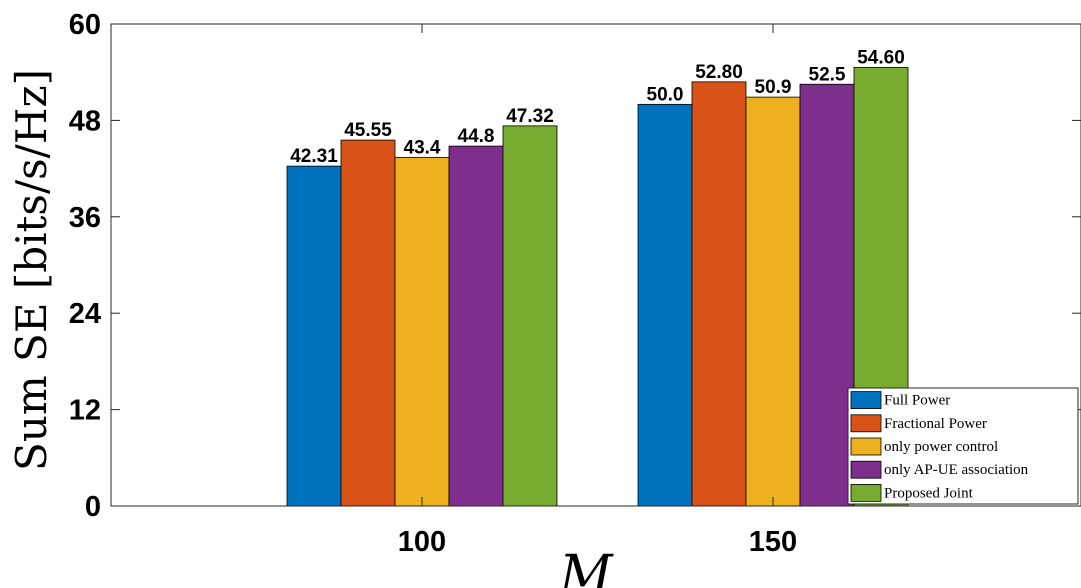 Image resolution: width=1081 pixels, height=588 pixels. What do you see at coordinates (422, 147) in the screenshot?
I see `data-label: 43.4` at bounding box center [422, 147].